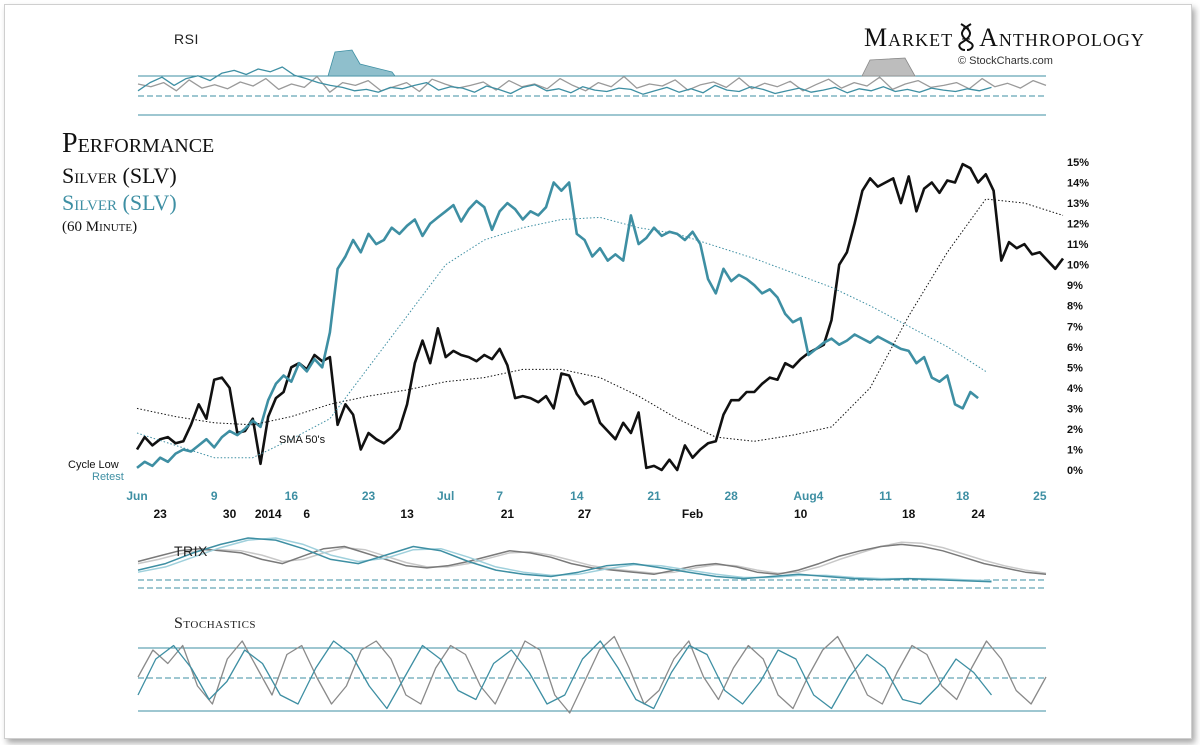 The width and height of the screenshot is (1200, 745). I want to click on x-tick-label-top: 25, so click(1040, 496).